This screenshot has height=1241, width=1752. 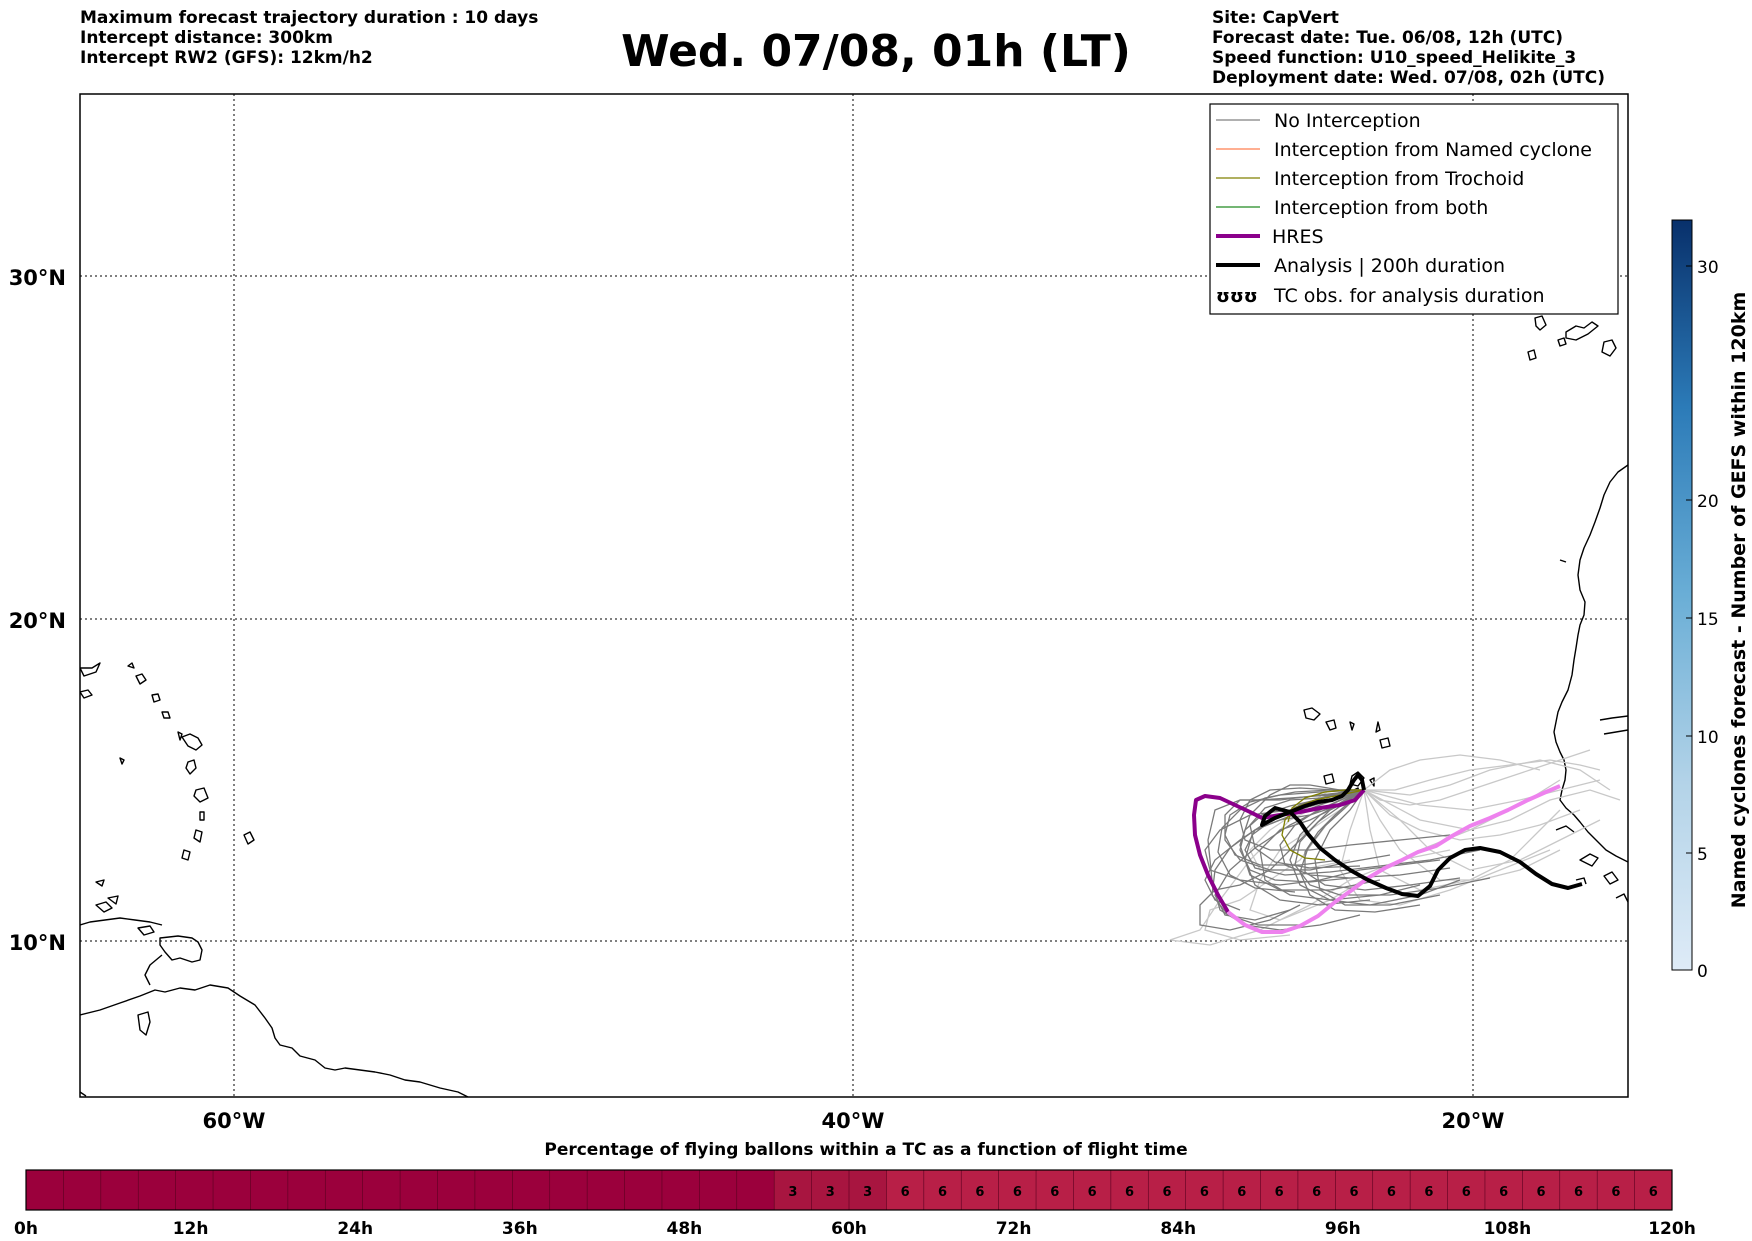 What do you see at coordinates (1343, 1229) in the screenshot?
I see `timebar-tick-label: 96h` at bounding box center [1343, 1229].